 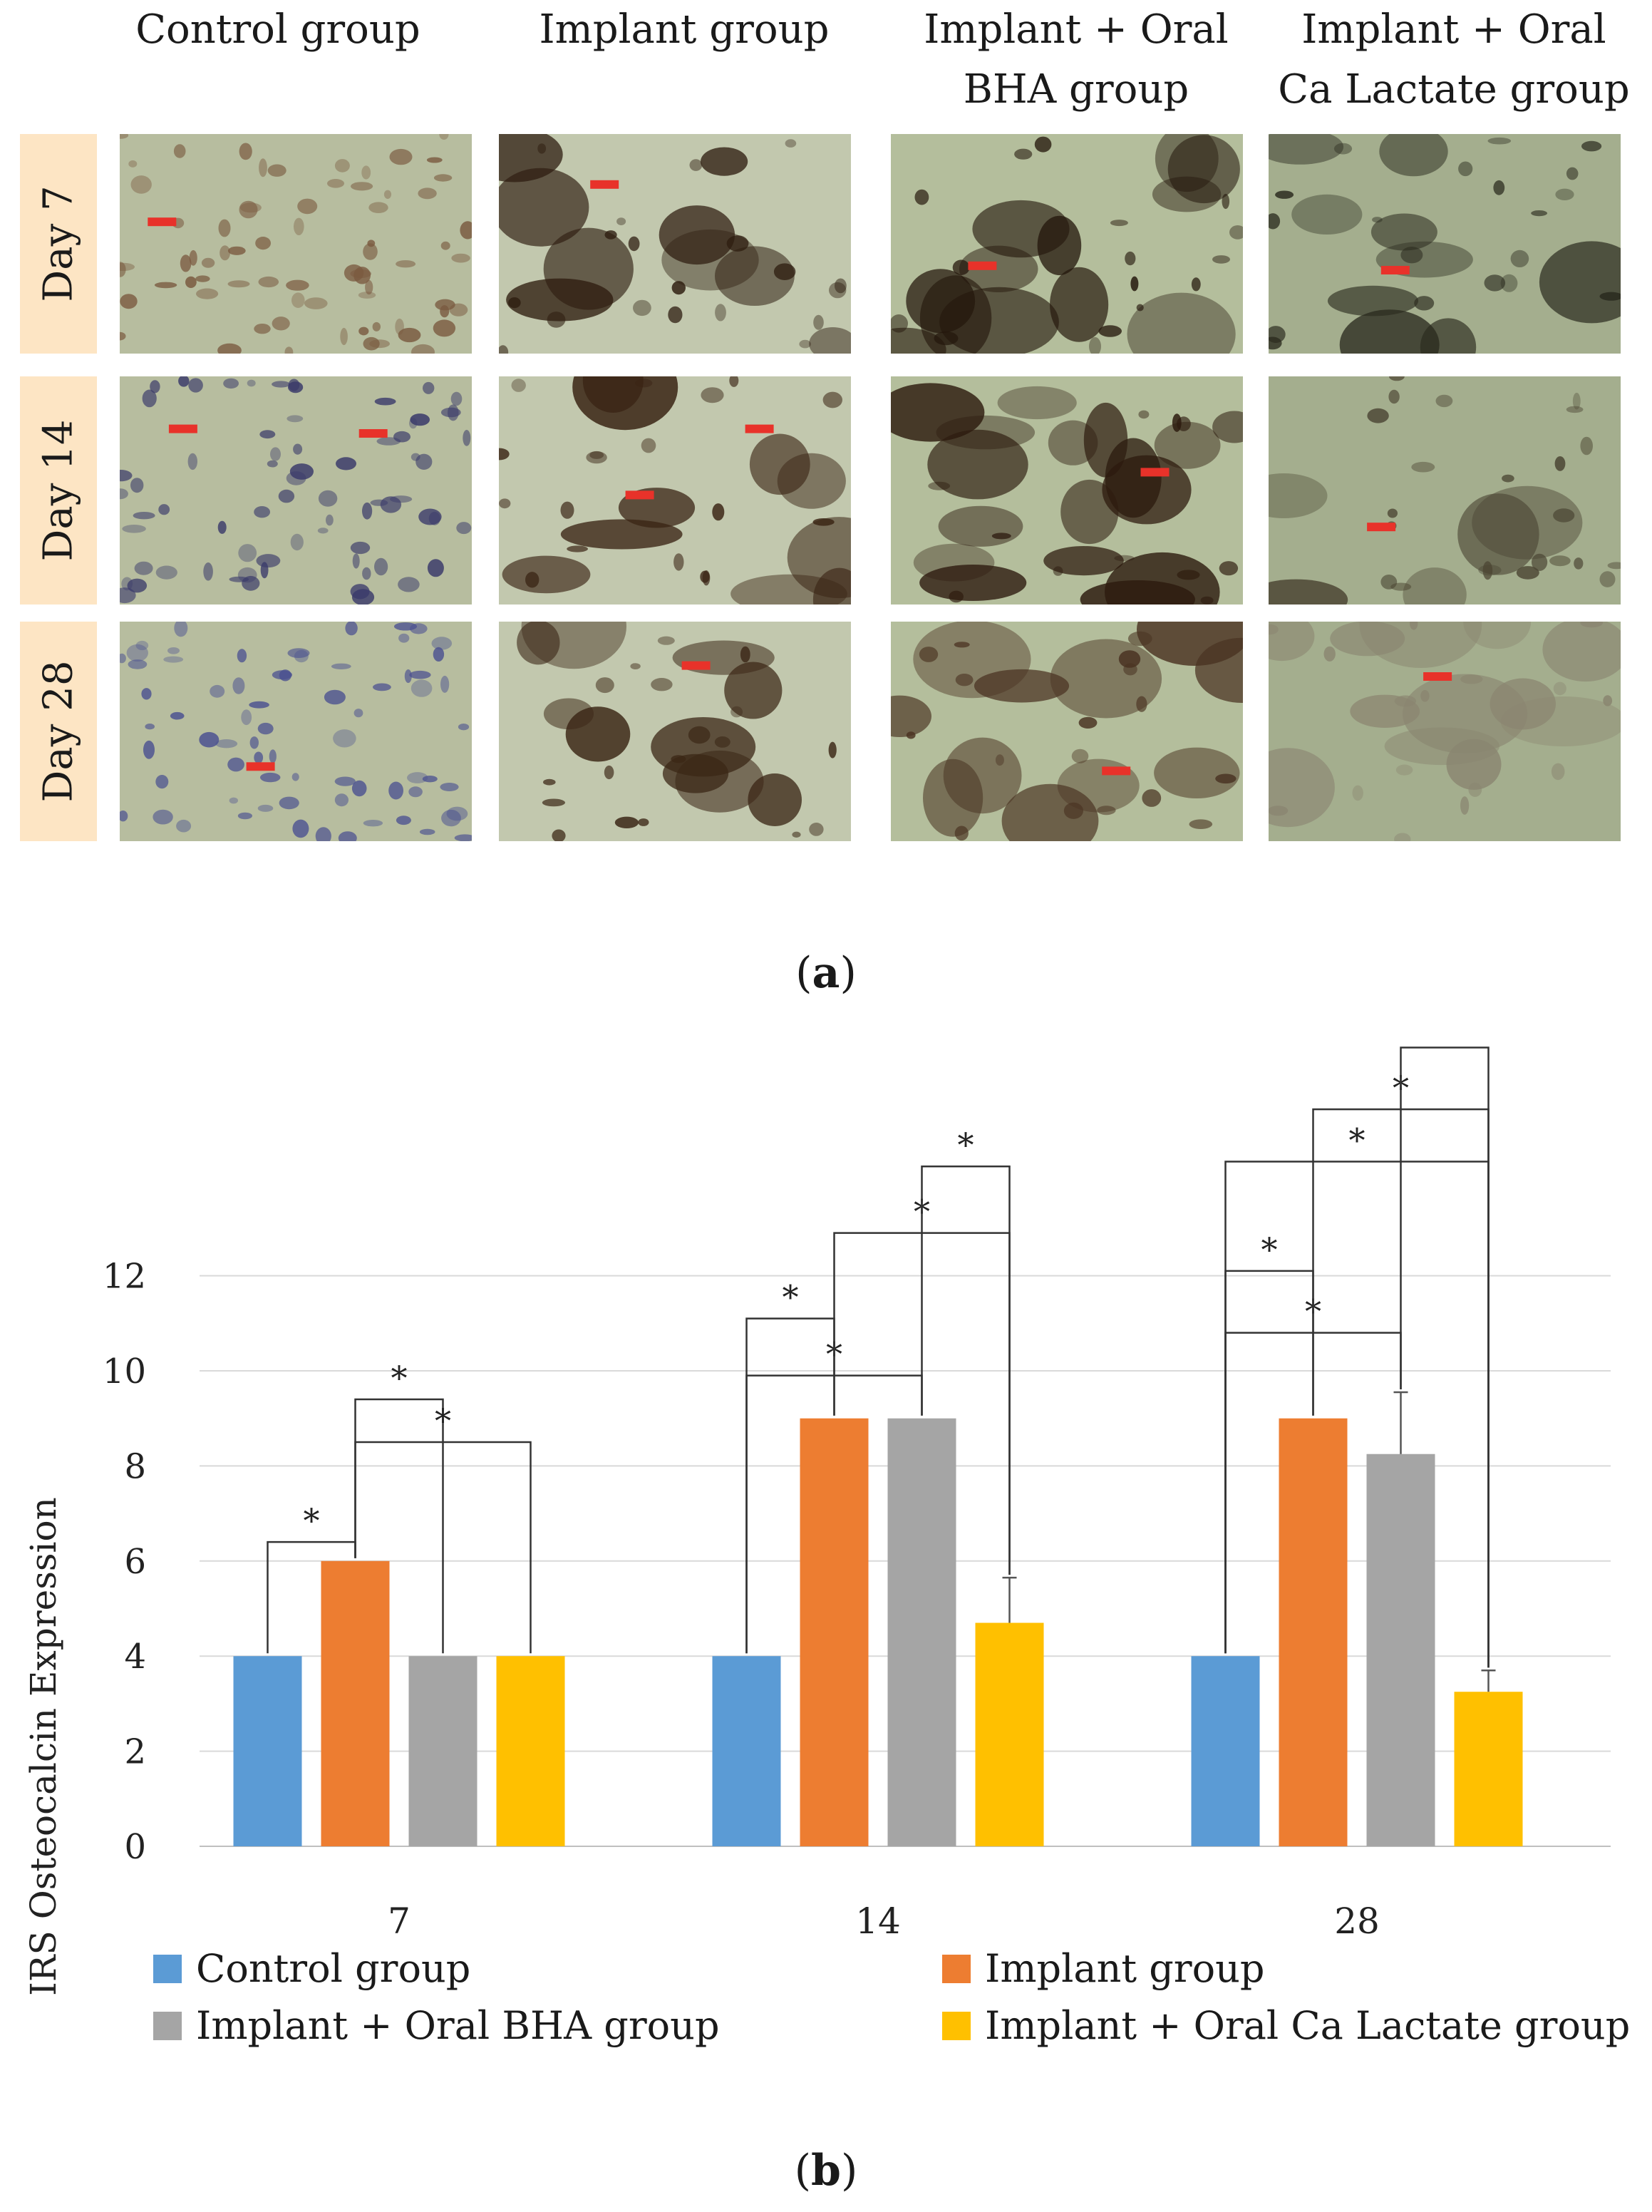 I want to click on x-tick-label: 14, so click(x=878, y=1921).